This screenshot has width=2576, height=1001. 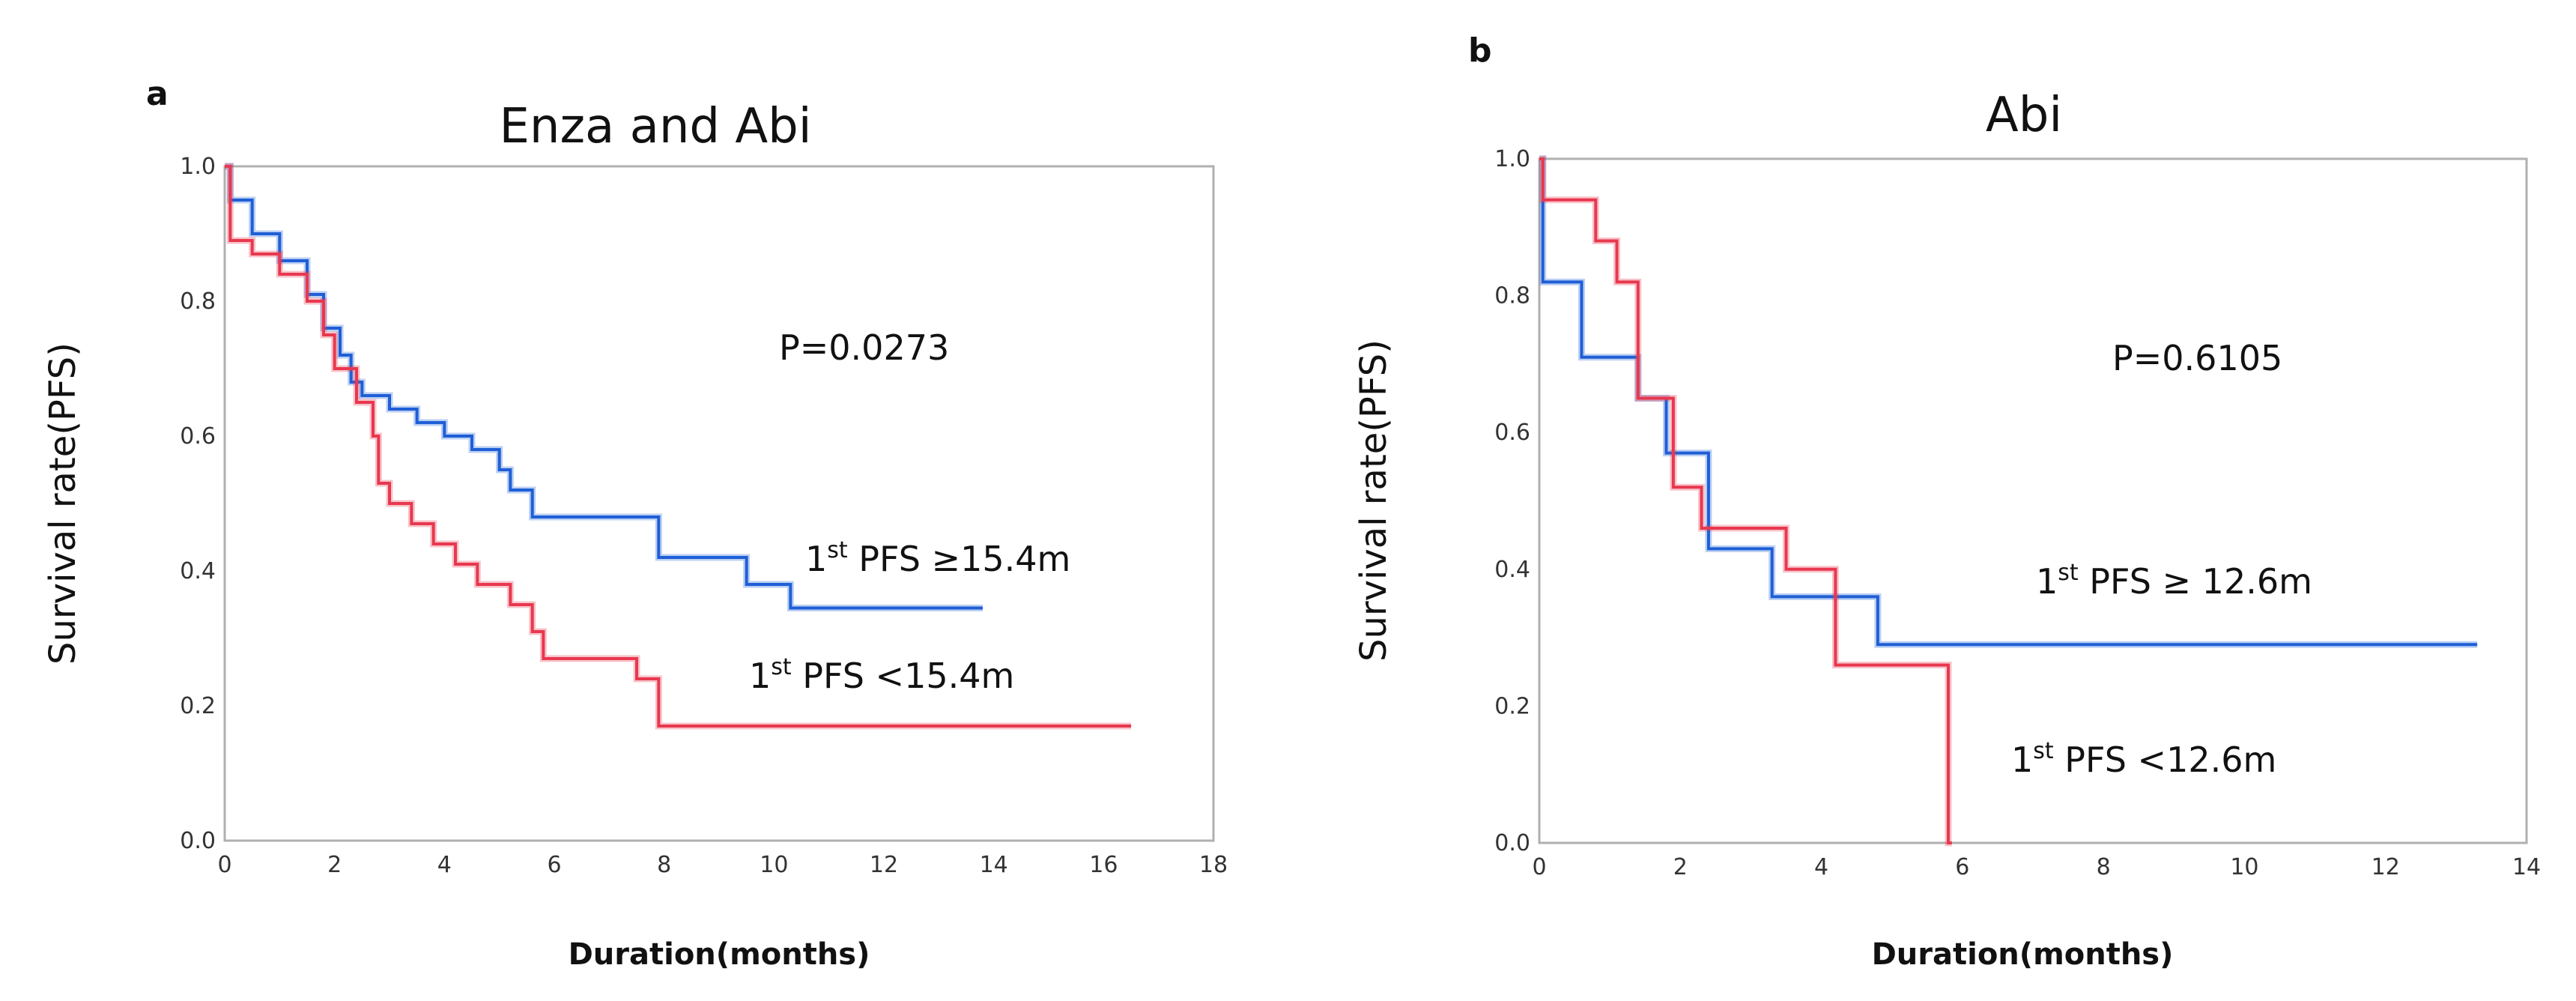 I want to click on legend-text: PFS ≥15.4m, so click(x=959, y=559).